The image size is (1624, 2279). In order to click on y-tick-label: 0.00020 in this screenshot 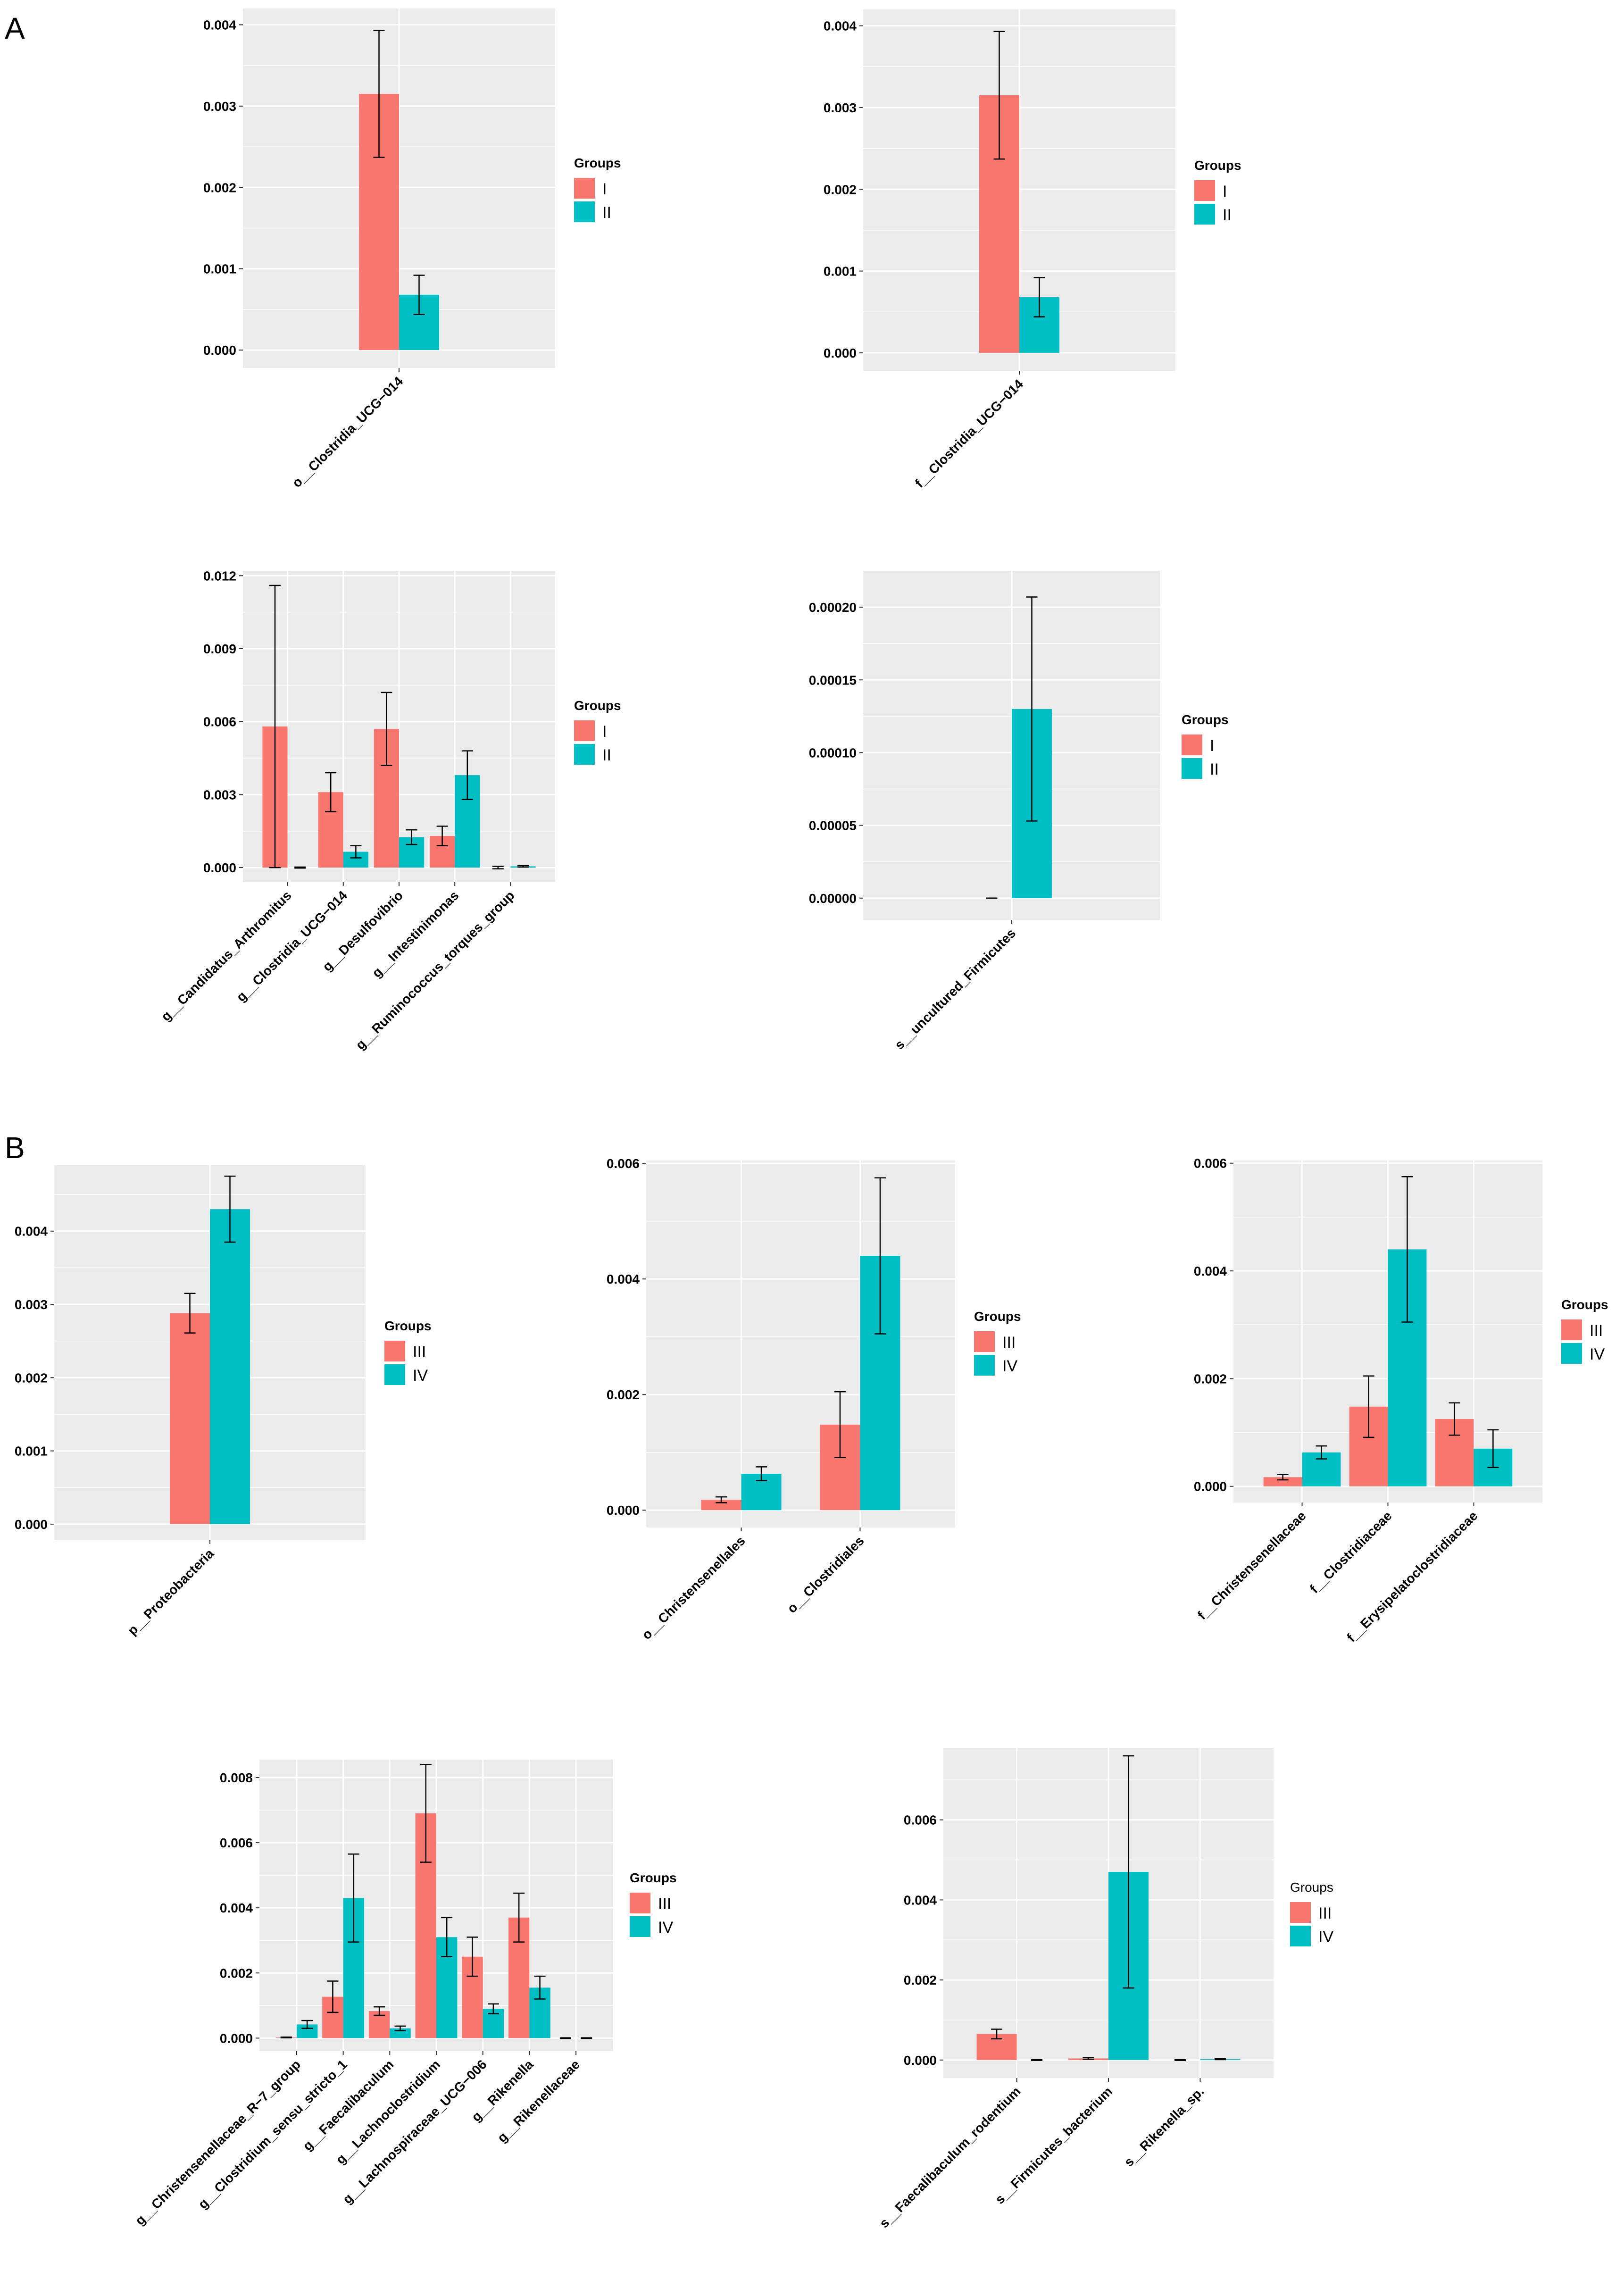, I will do `click(833, 608)`.